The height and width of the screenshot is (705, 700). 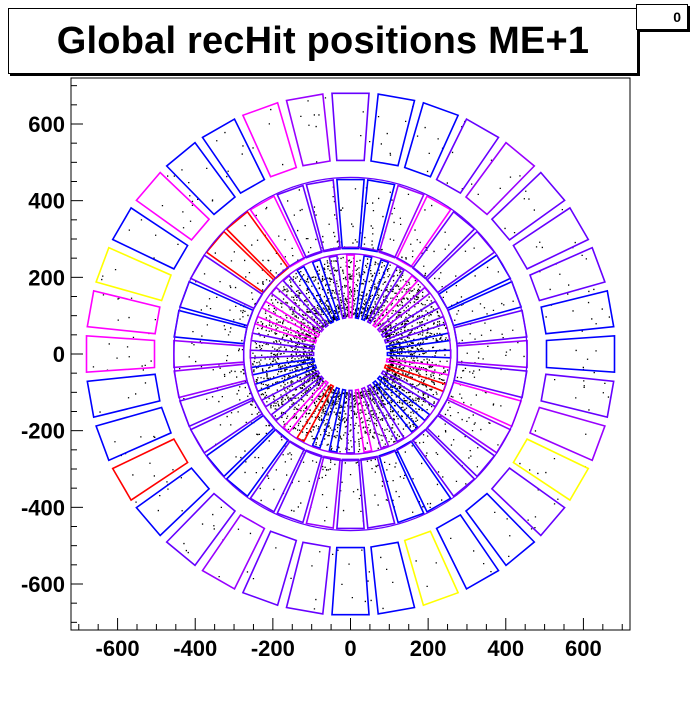 What do you see at coordinates (273, 648) in the screenshot?
I see `x-tick-label: -200` at bounding box center [273, 648].